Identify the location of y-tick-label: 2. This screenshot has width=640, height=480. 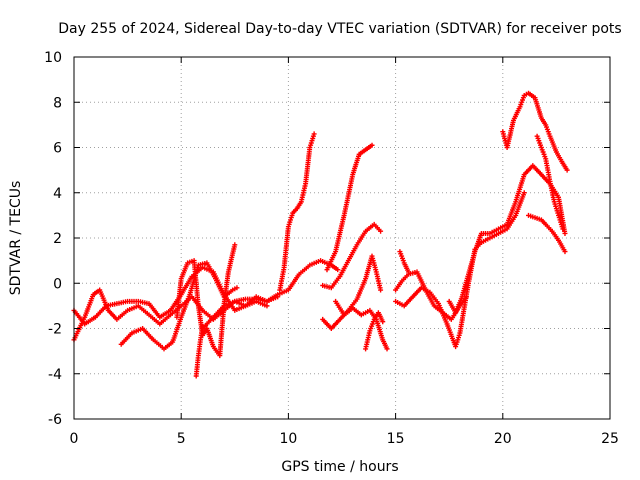
(57, 239).